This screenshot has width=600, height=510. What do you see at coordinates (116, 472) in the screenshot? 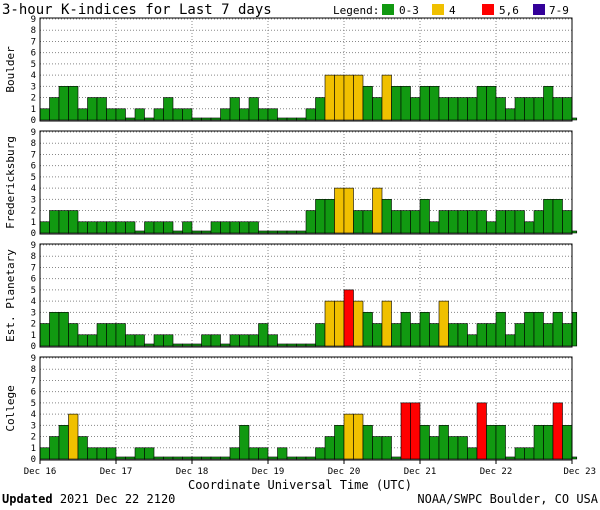
I see `x-tick-label: Dec 17` at bounding box center [116, 472].